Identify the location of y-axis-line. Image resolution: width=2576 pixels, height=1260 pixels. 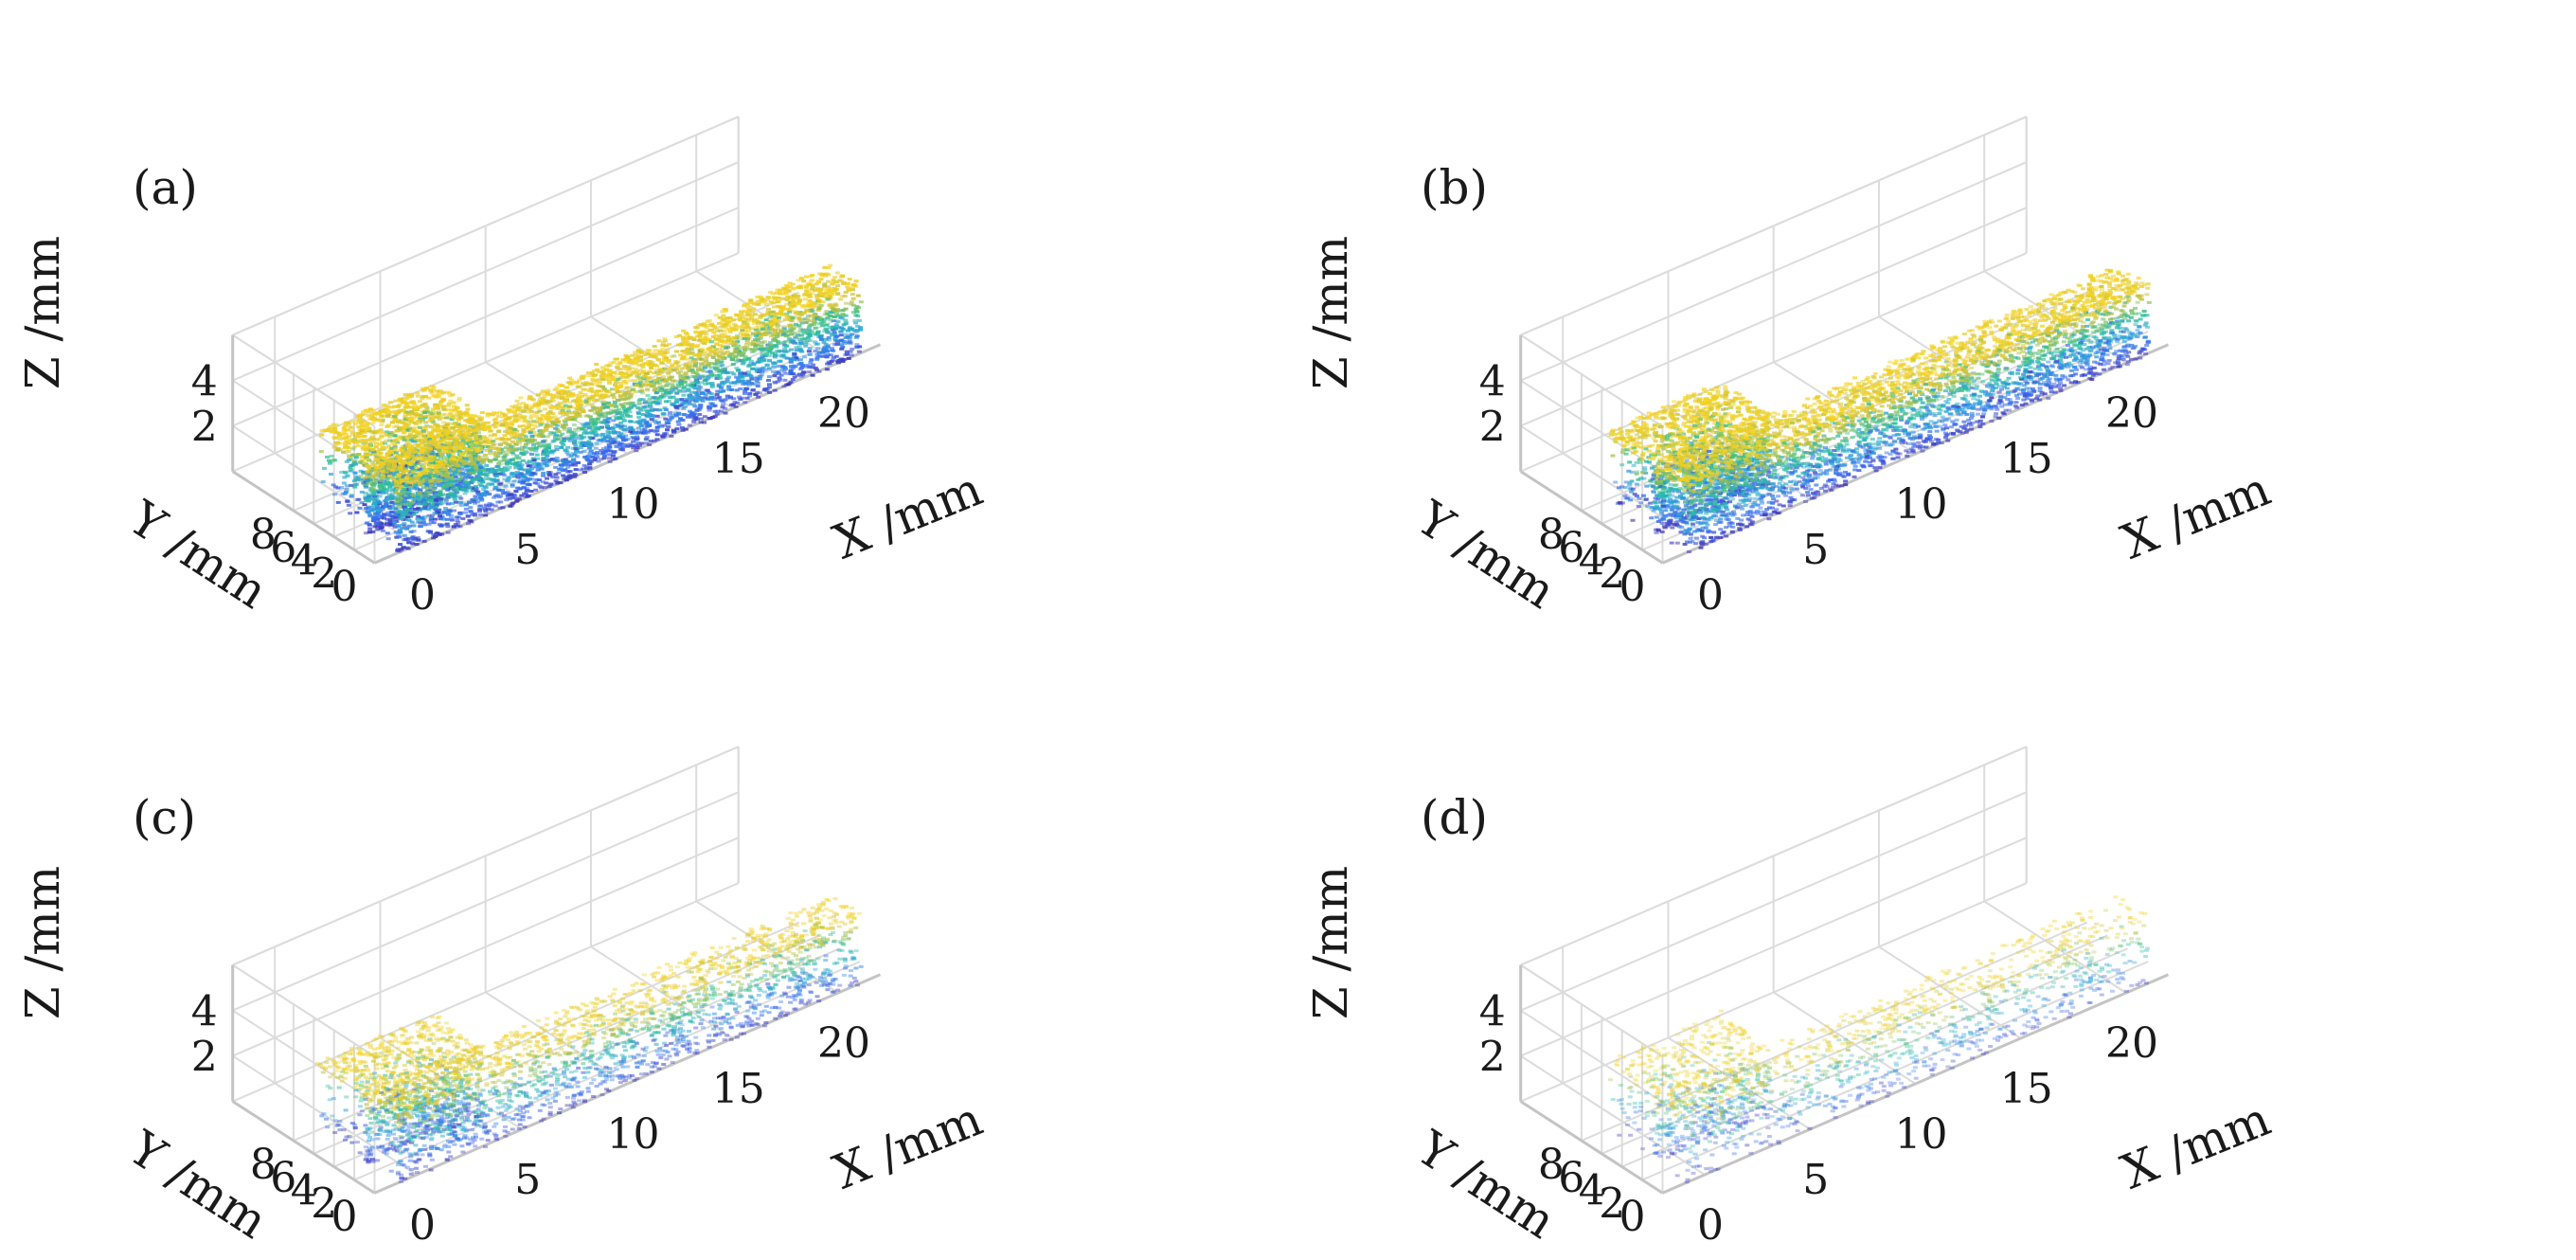
(303, 517).